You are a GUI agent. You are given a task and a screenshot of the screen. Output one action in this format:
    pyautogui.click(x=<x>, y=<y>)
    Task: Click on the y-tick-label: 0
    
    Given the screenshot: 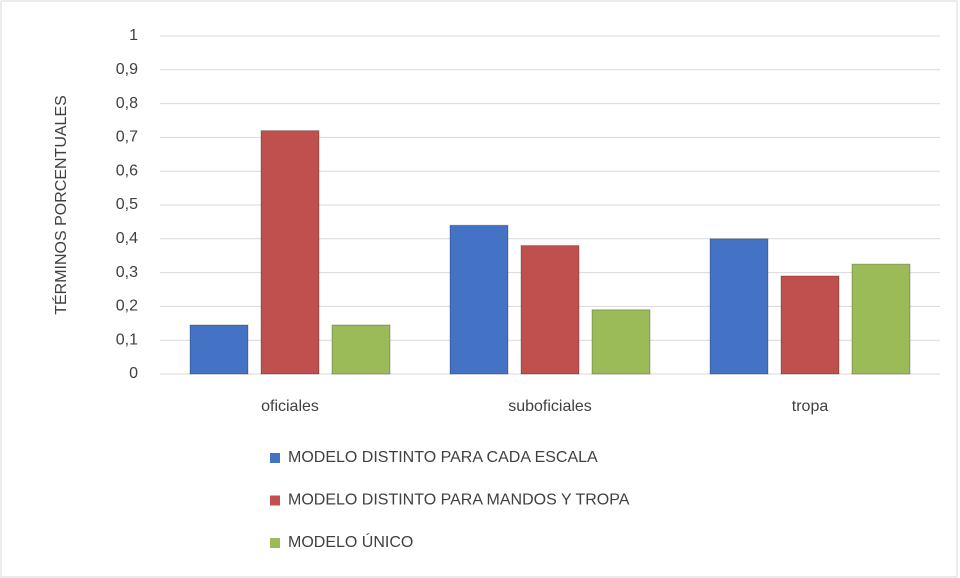 What is the action you would take?
    pyautogui.click(x=133, y=373)
    